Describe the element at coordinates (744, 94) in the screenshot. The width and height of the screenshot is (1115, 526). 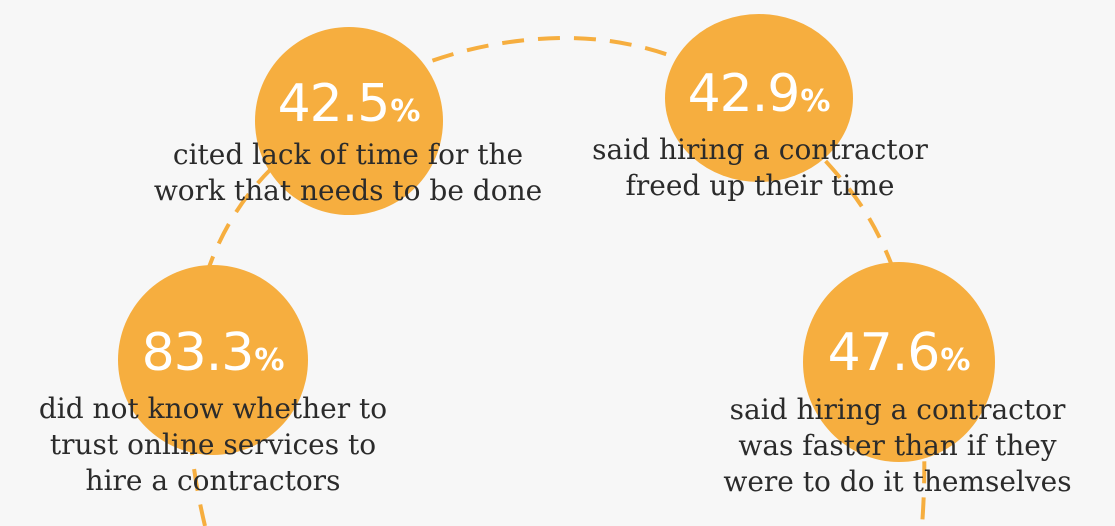
I see `stat-number-2: 42.9` at that location.